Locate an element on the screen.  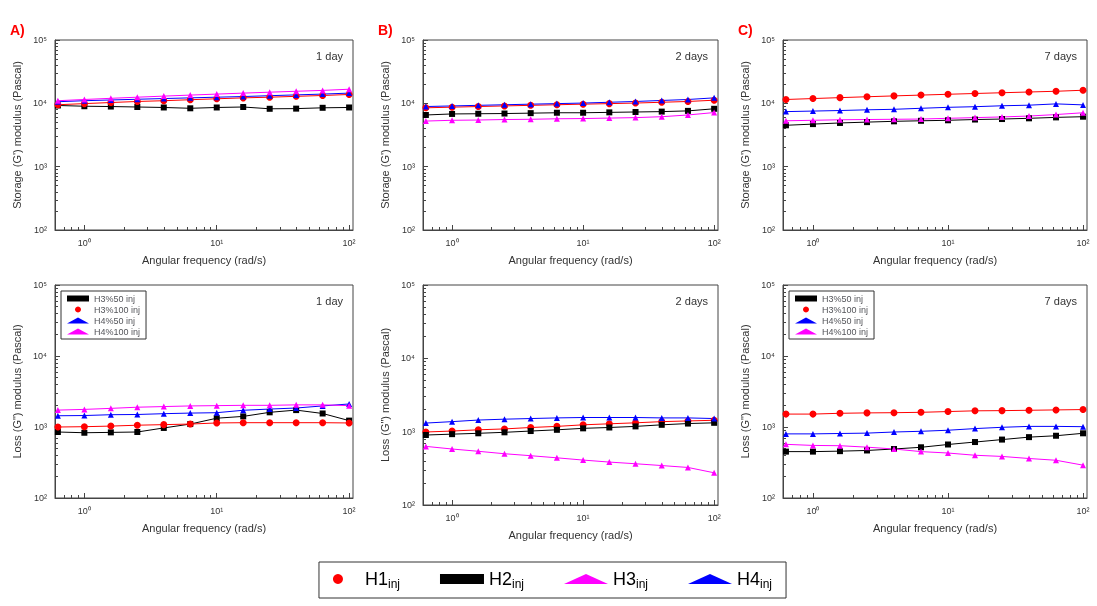
chart-title: C) is located at coordinates (745, 30).